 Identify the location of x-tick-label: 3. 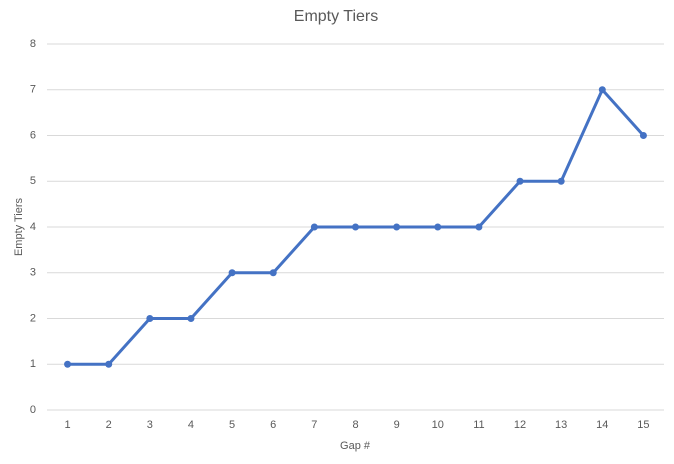
(150, 425).